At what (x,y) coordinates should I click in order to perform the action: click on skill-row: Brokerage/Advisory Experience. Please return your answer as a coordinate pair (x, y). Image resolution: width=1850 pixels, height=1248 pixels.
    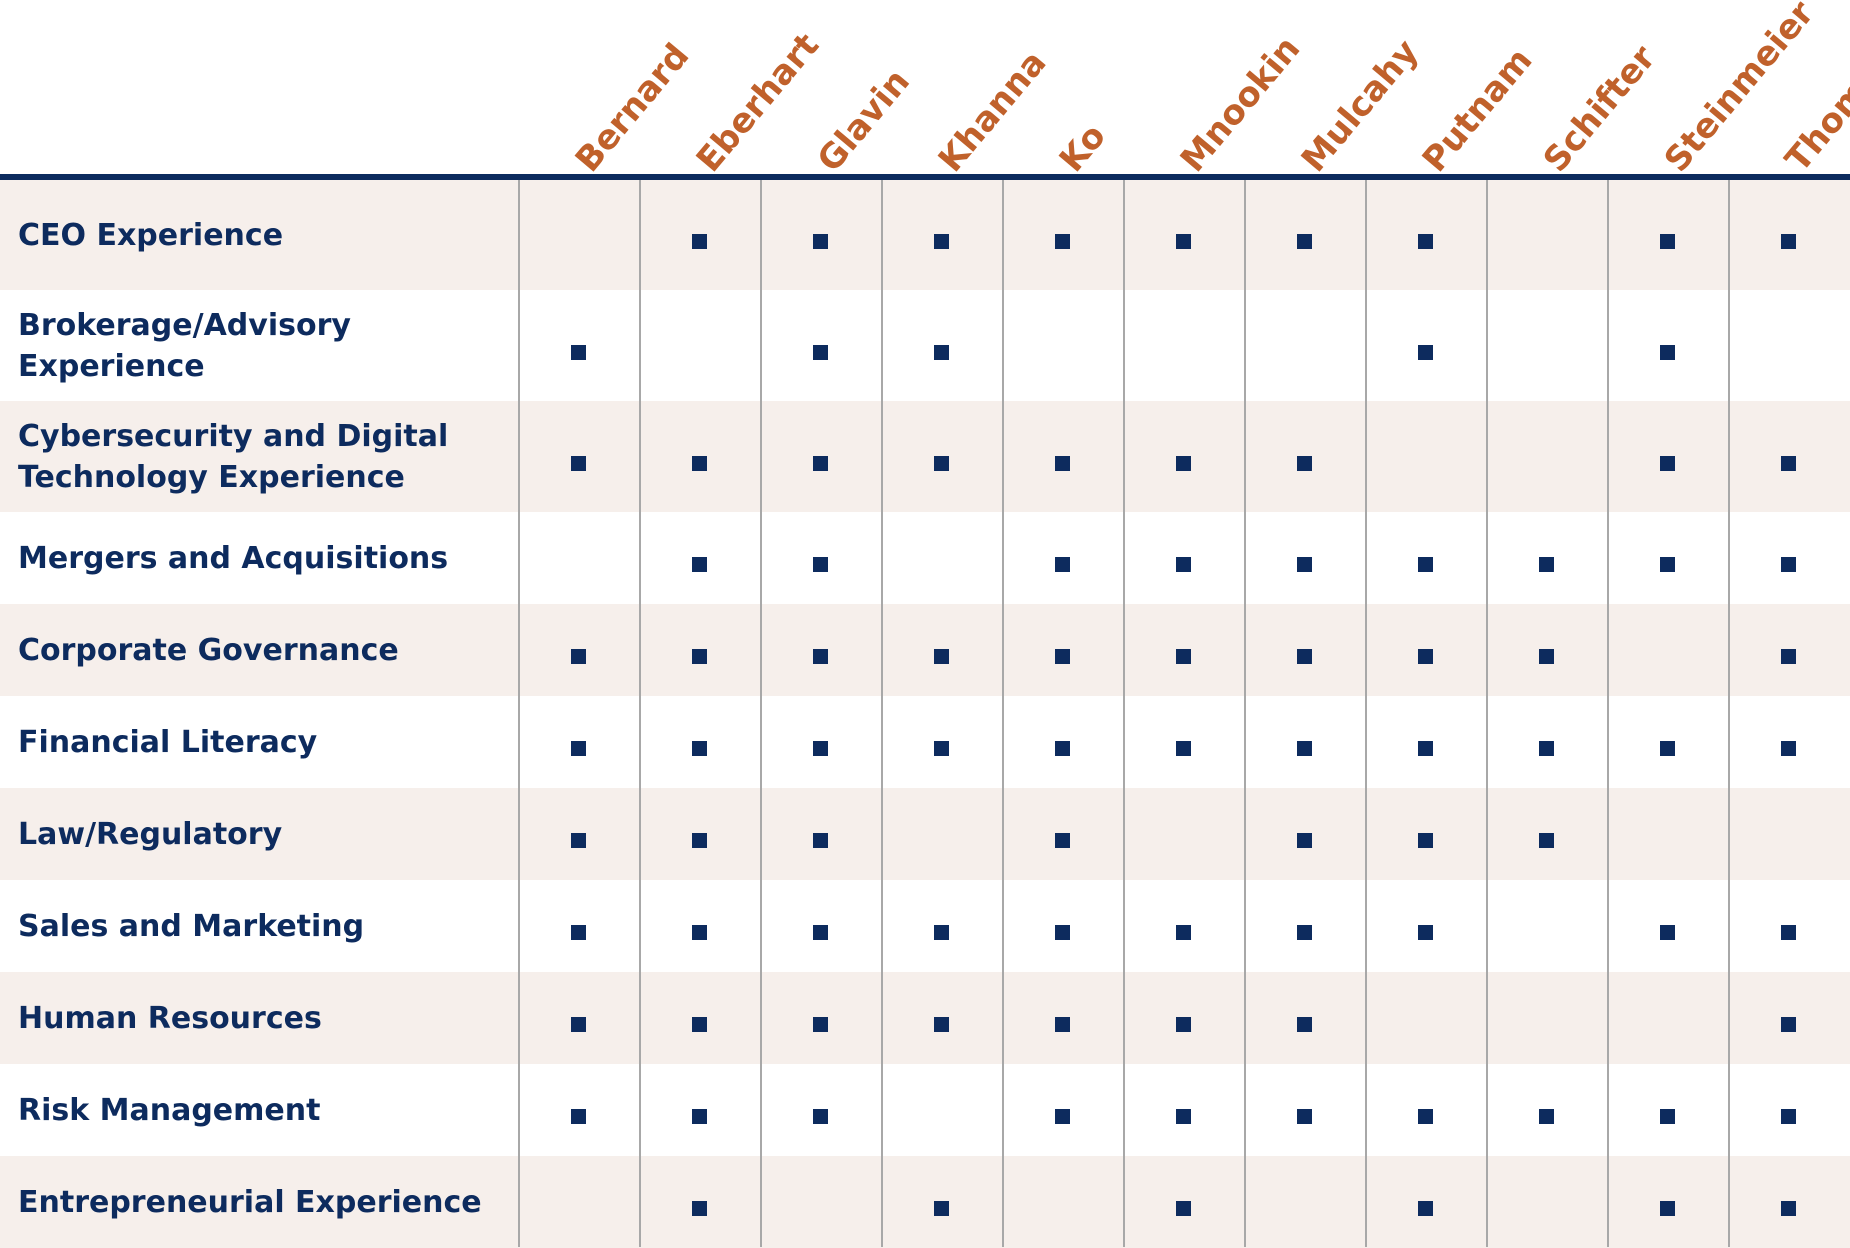
    Looking at the image, I should click on (925, 345).